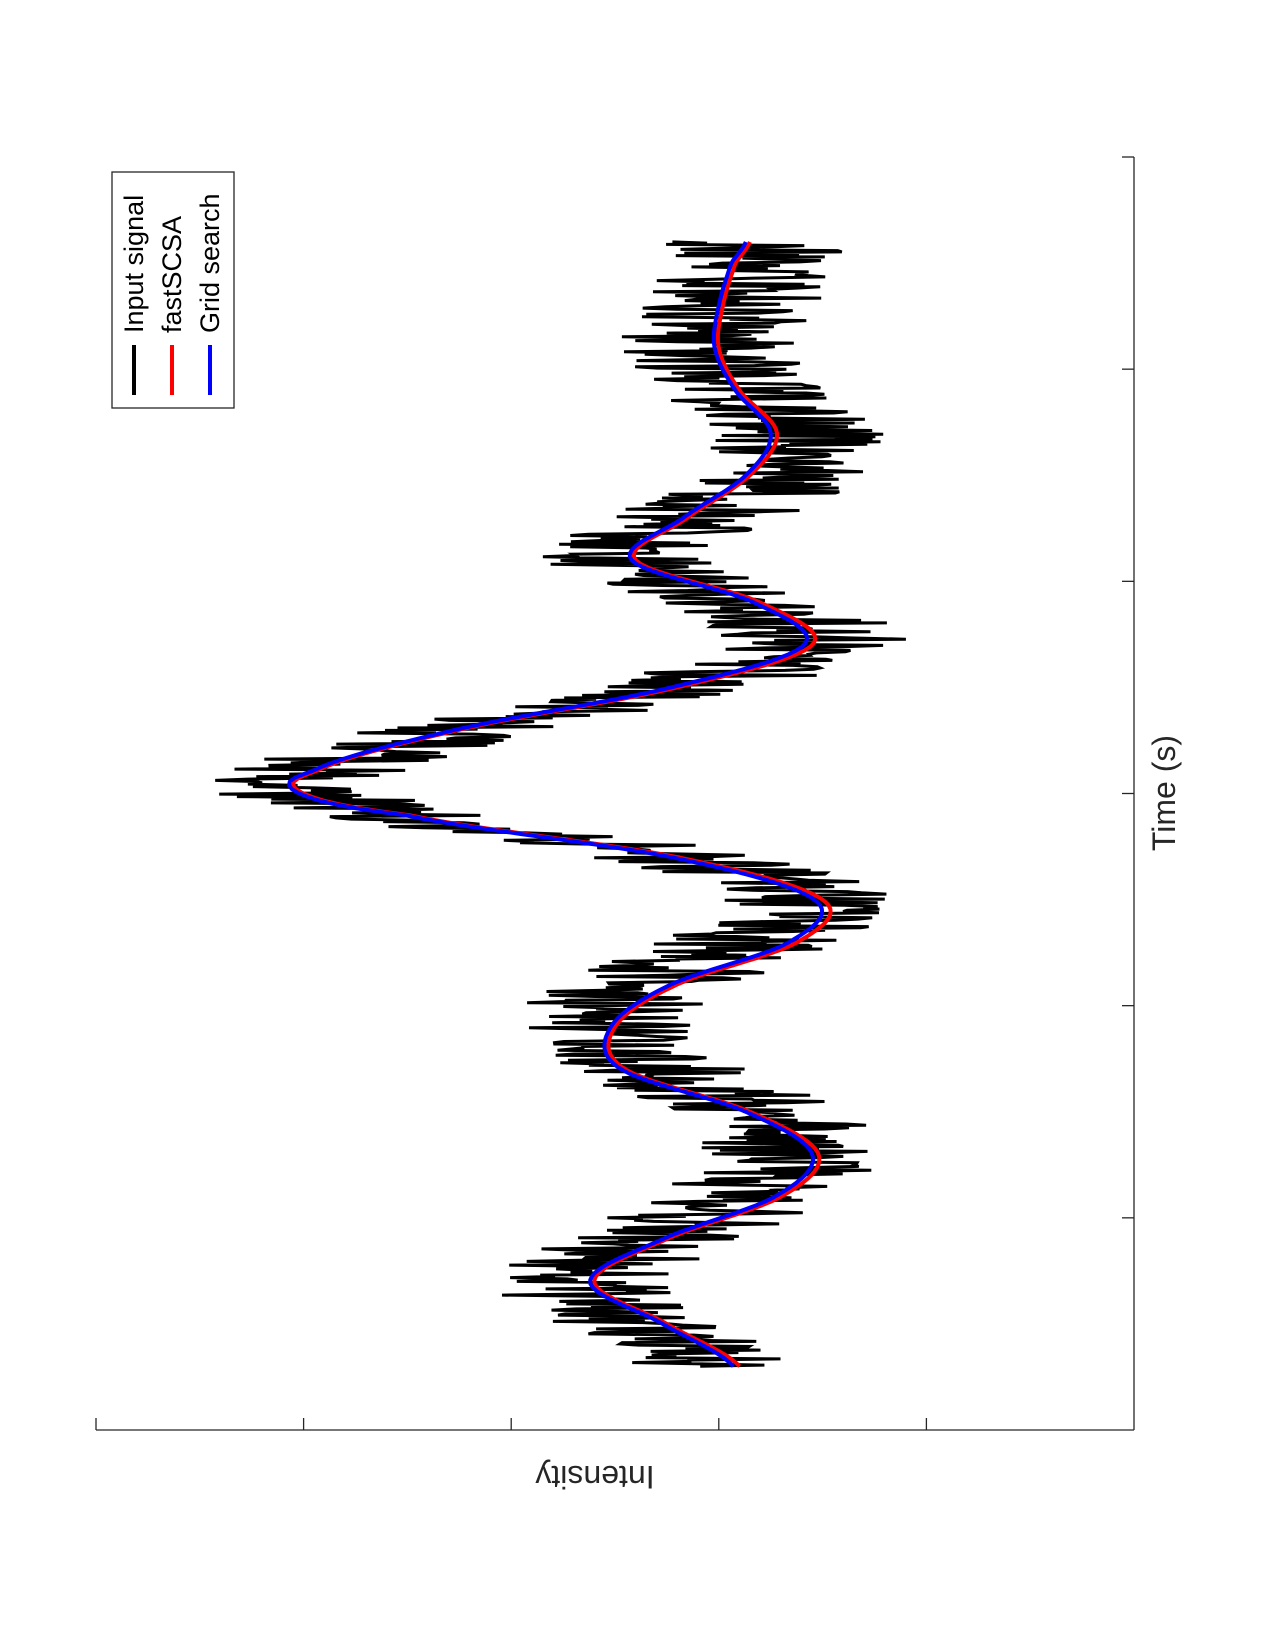  I want to click on y-axis-label: Intensity, so click(594, 1477).